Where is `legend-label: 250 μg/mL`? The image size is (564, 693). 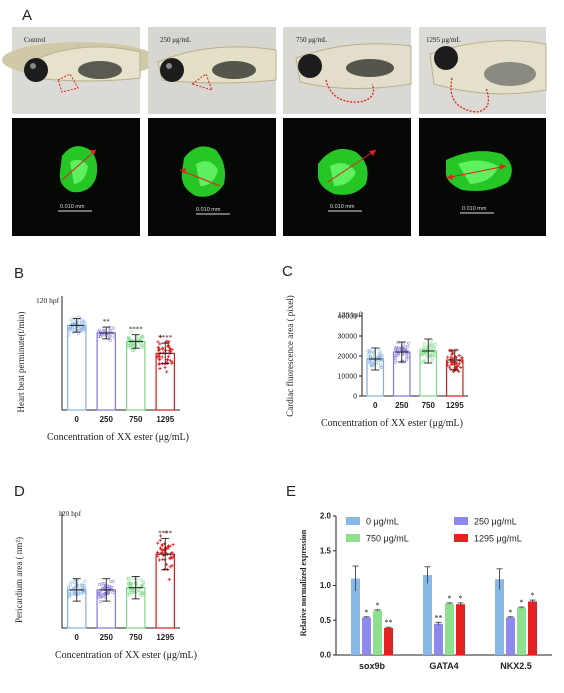 legend-label: 250 μg/mL is located at coordinates (495, 522).